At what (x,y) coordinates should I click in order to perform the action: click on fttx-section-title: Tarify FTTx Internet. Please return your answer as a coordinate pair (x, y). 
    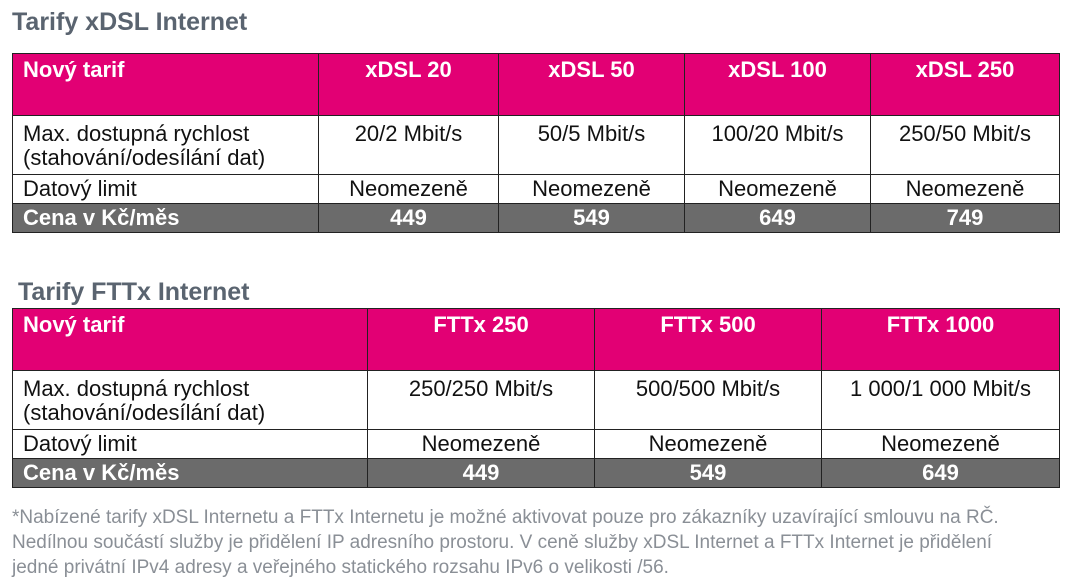
    Looking at the image, I should click on (134, 292).